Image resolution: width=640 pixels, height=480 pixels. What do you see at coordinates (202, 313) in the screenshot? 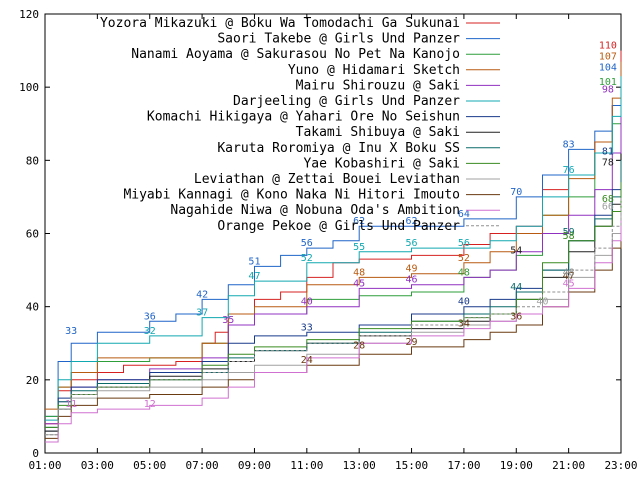
I see `data-label: 37` at bounding box center [202, 313].